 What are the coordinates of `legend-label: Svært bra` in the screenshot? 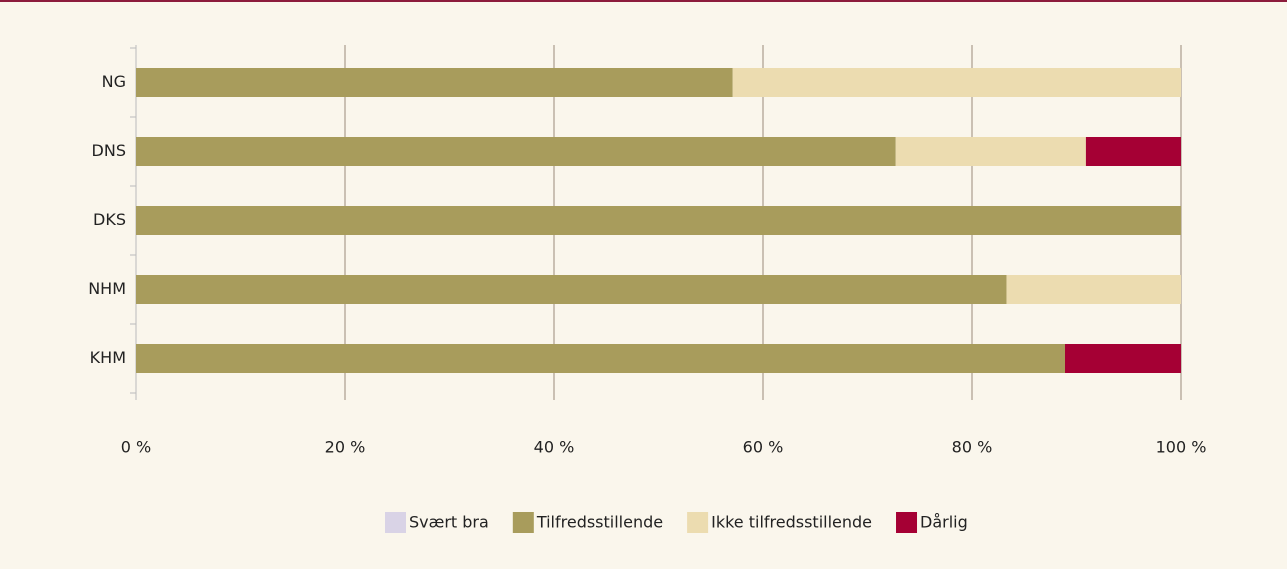 It's located at (449, 522).